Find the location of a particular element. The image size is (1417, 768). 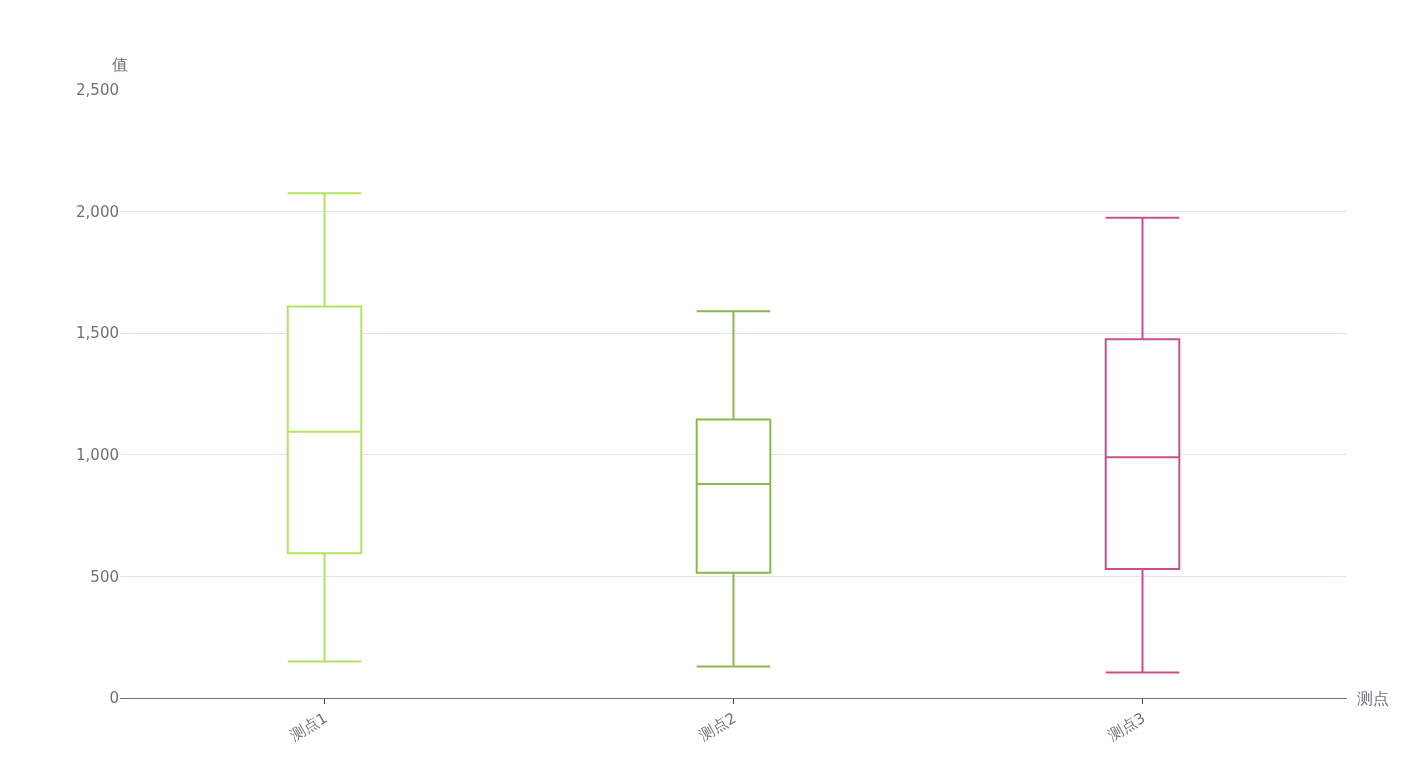

x-tick-label: 测点1 is located at coordinates (309, 726).